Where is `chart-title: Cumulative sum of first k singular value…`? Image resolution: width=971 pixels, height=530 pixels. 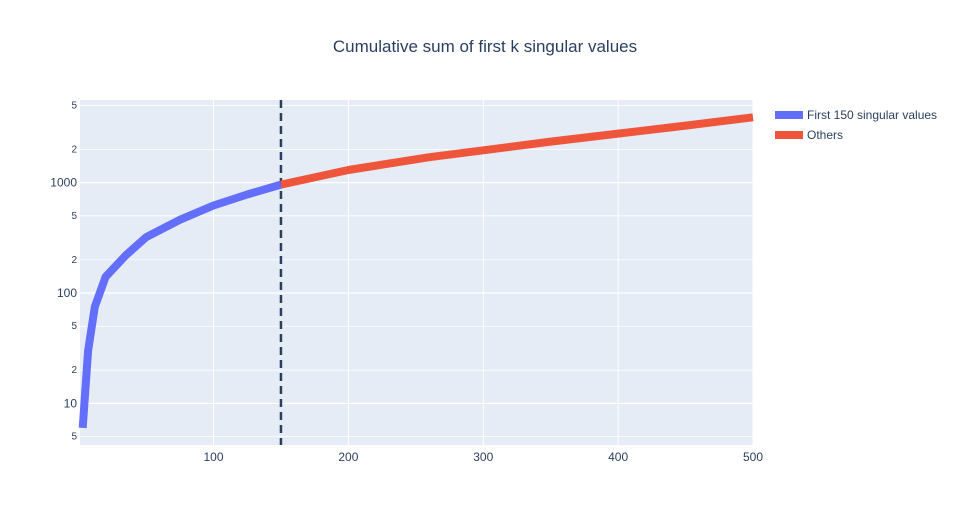 chart-title: Cumulative sum of first k singular value… is located at coordinates (485, 46).